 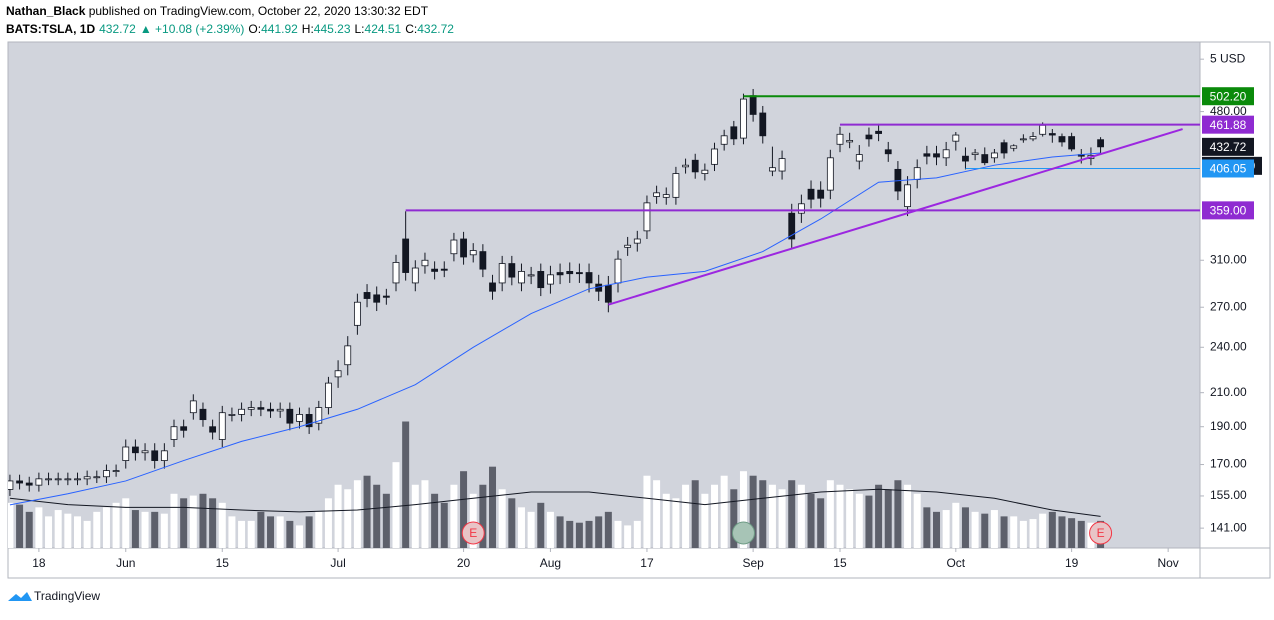 What do you see at coordinates (743, 533) in the screenshot?
I see `split-marker` at bounding box center [743, 533].